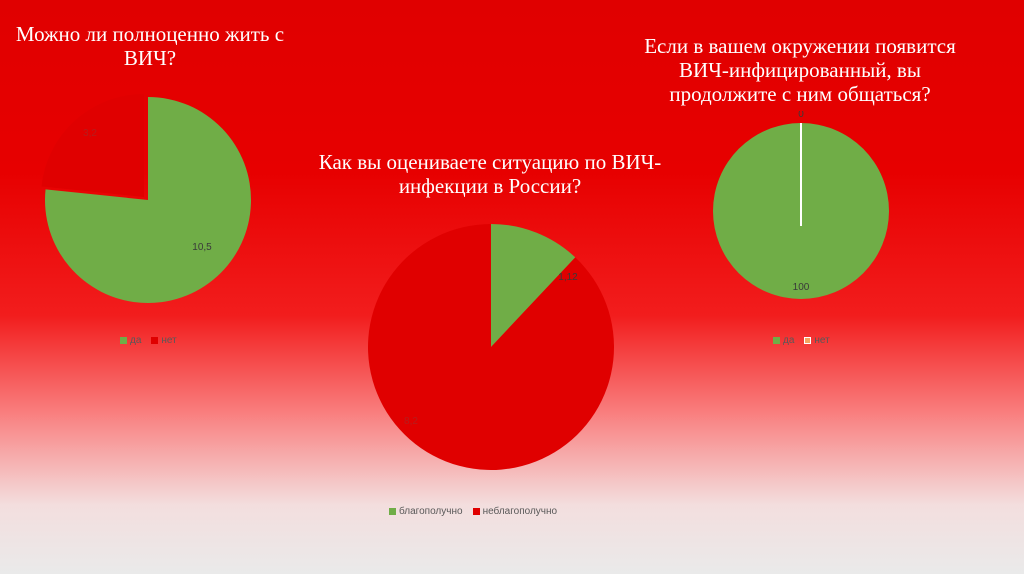 Image resolution: width=1024 pixels, height=574 pixels. I want to click on chart2-legend: благополучно неблагополучно, so click(473, 511).